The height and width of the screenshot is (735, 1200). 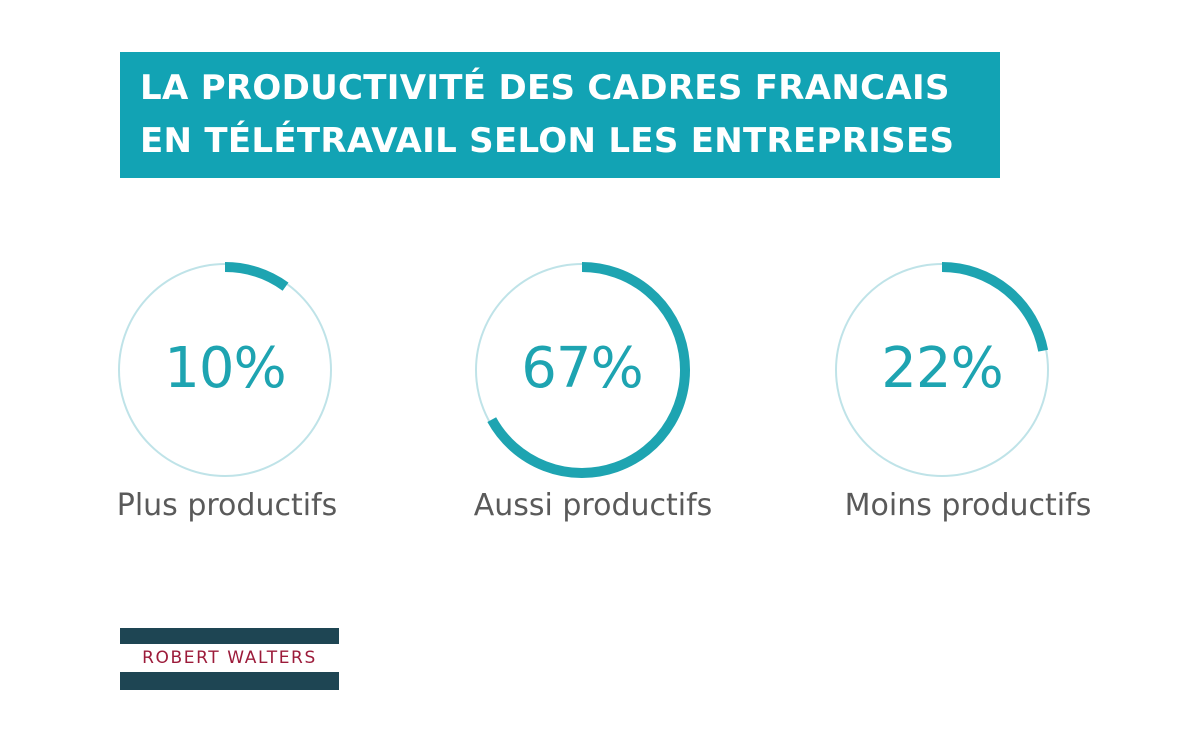 I want to click on gauge-label-aussi-productifs: Aussi productifs, so click(x=593, y=505).